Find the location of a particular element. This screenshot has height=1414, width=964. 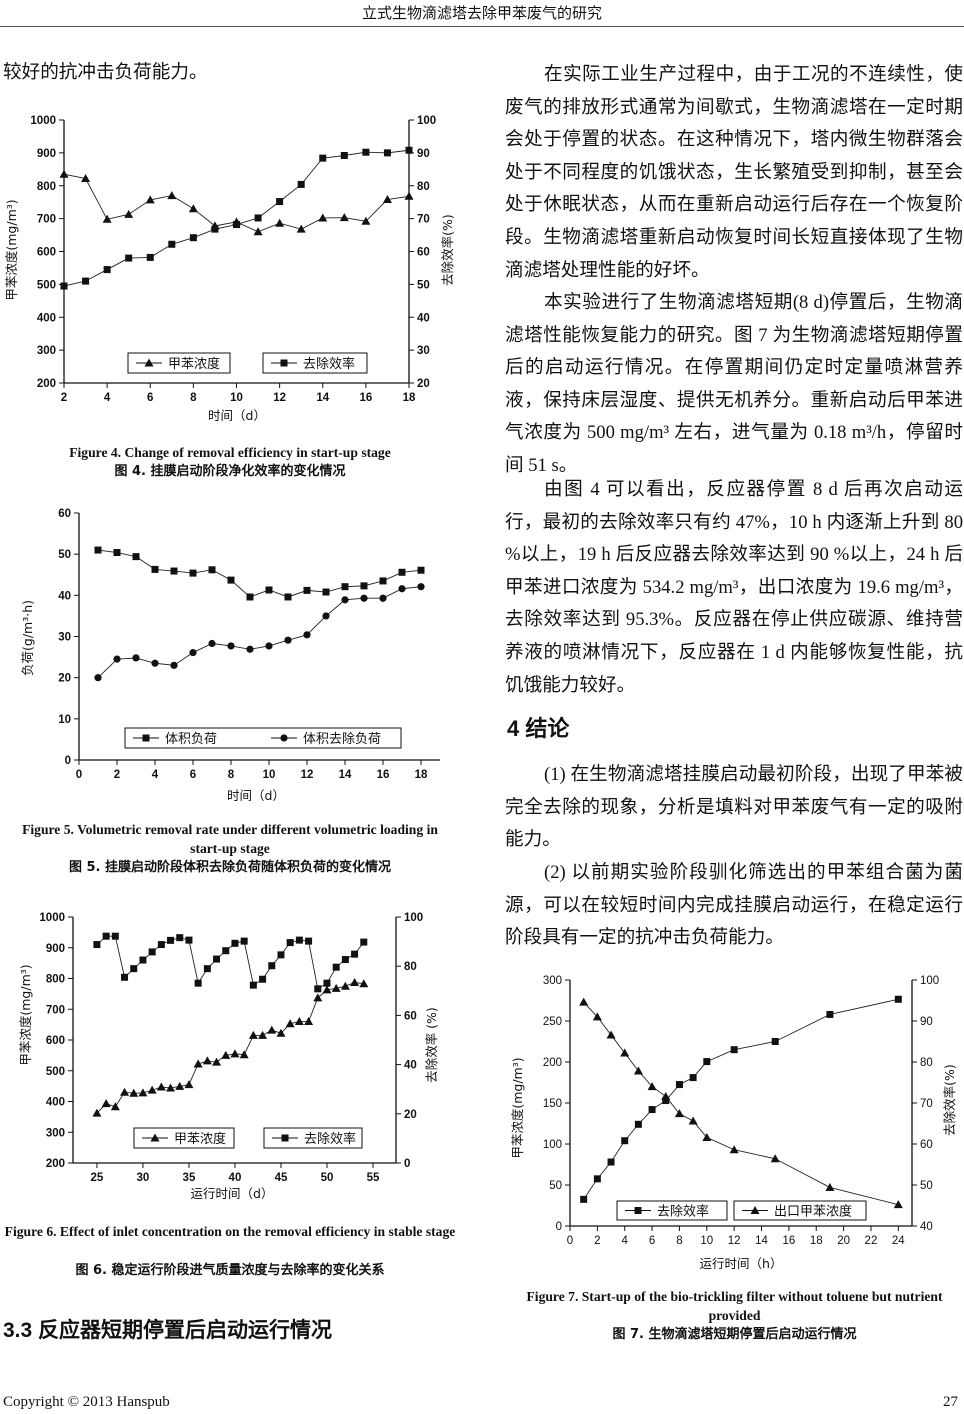

y-tick-label: 400 is located at coordinates (46, 318).